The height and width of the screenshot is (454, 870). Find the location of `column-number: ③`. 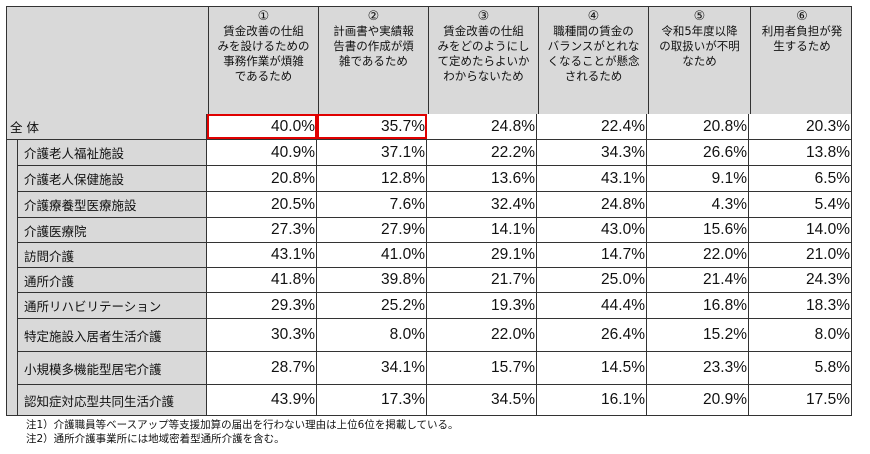

column-number: ③ is located at coordinates (483, 16).